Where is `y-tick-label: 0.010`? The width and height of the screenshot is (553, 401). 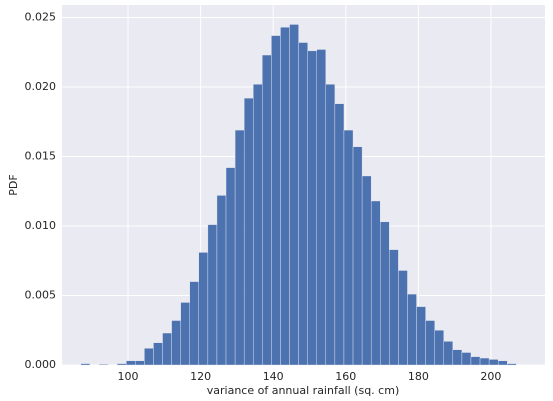 y-tick-label: 0.010 is located at coordinates (41, 225).